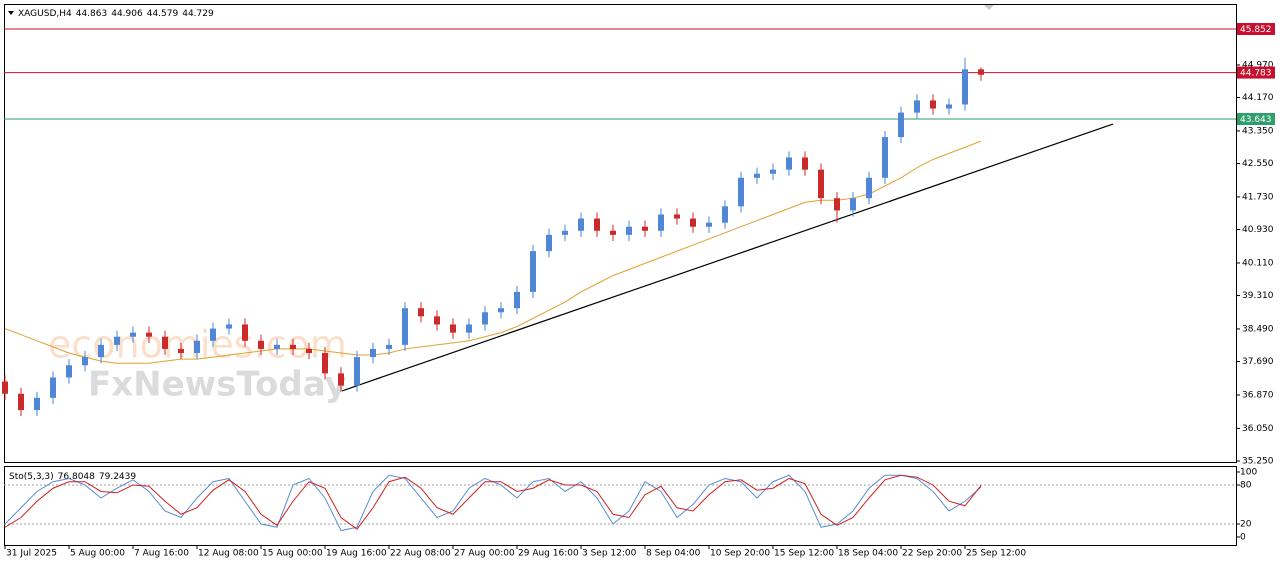  What do you see at coordinates (673, 554) in the screenshot?
I see `x-tick-label: 8 Sep 04:00` at bounding box center [673, 554].